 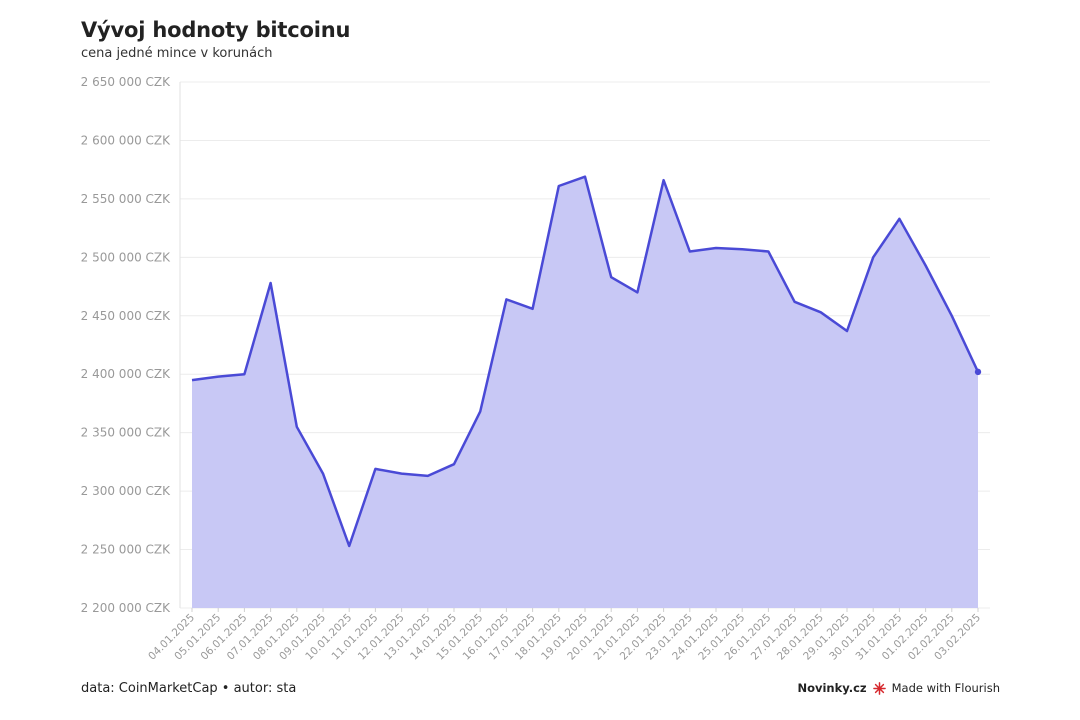 What do you see at coordinates (216, 30) in the screenshot?
I see `chart-title: Vývoj hodnoty bitcoinu` at bounding box center [216, 30].